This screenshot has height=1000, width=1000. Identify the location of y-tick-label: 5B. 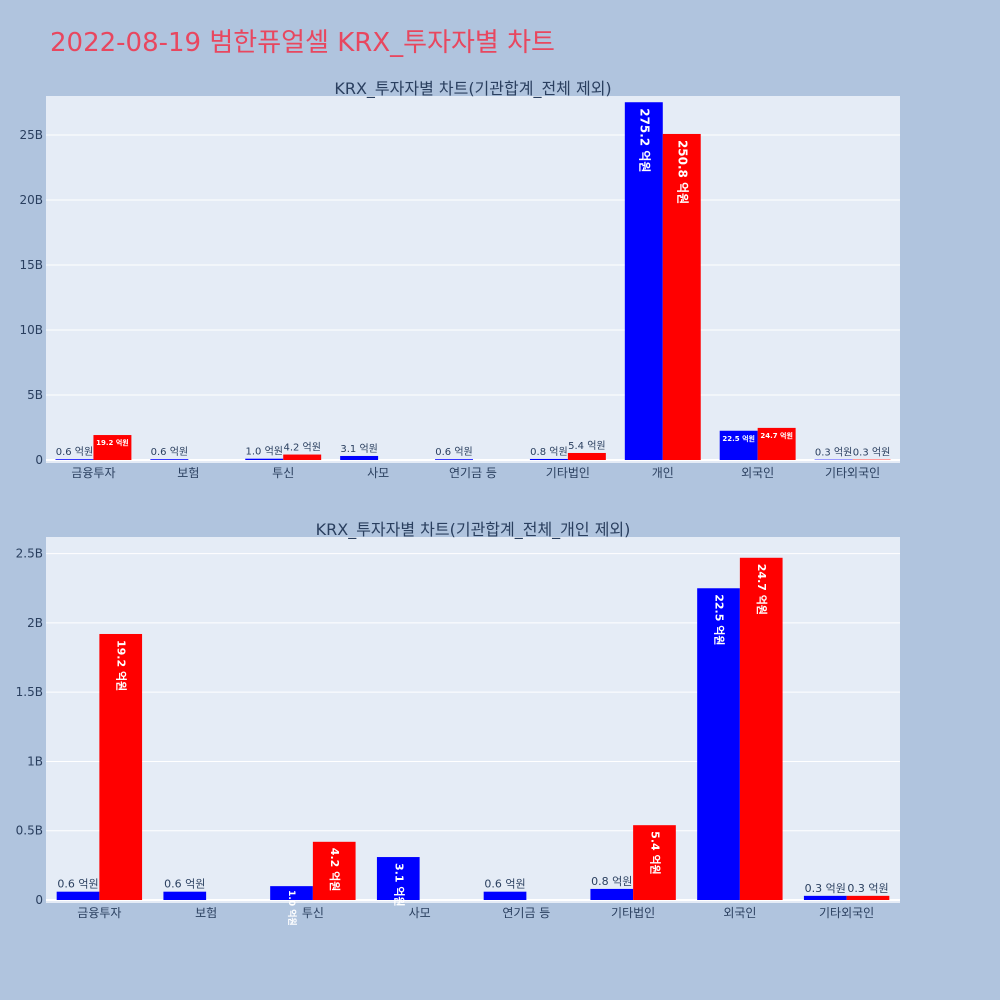
(35, 395).